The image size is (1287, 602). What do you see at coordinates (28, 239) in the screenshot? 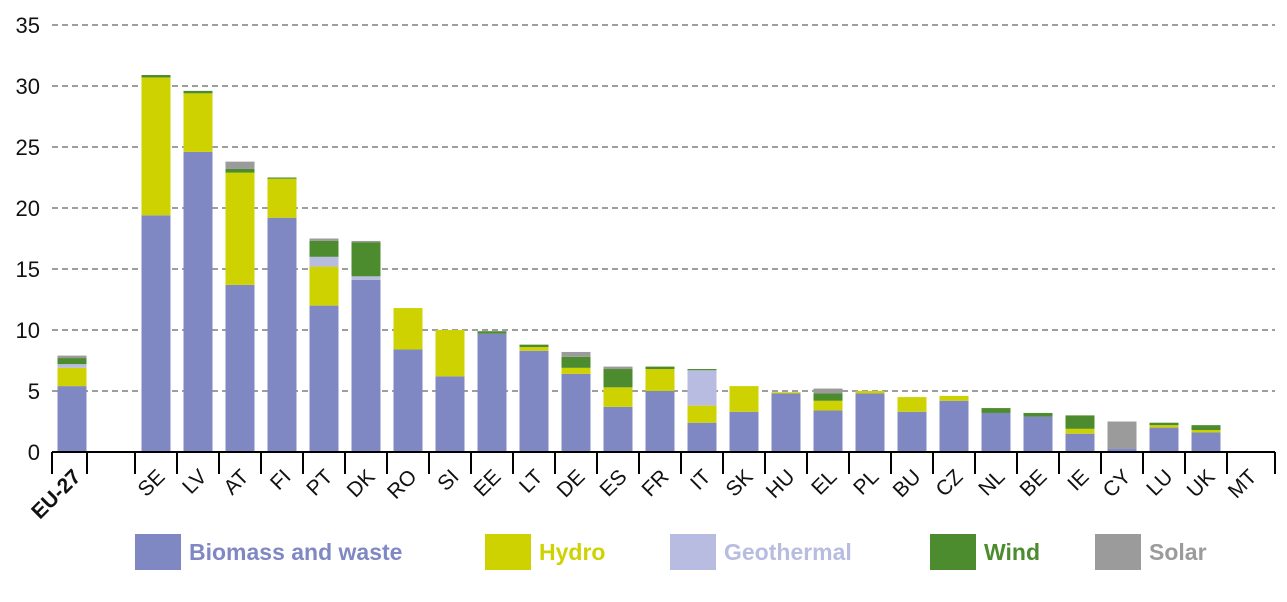
I see `y-axis-tick-labels: 0 5 10 15 20 25 30 35` at bounding box center [28, 239].